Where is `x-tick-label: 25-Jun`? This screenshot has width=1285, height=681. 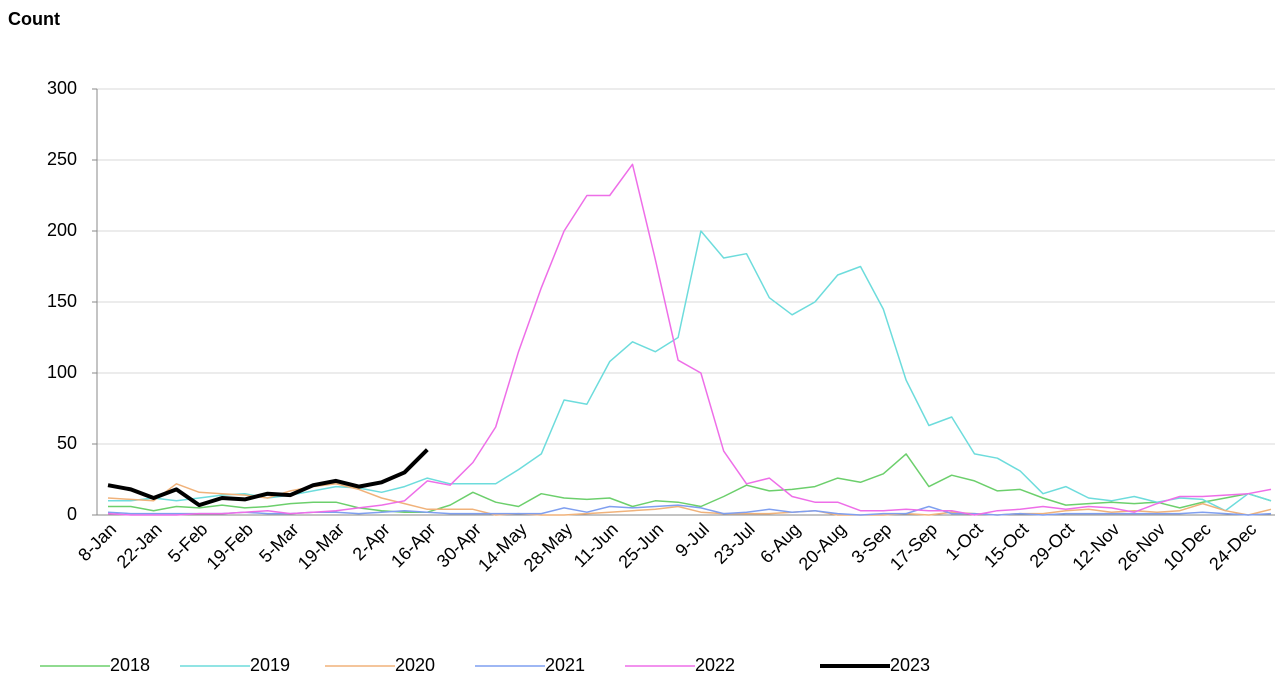 x-tick-label: 25-Jun is located at coordinates (640, 545).